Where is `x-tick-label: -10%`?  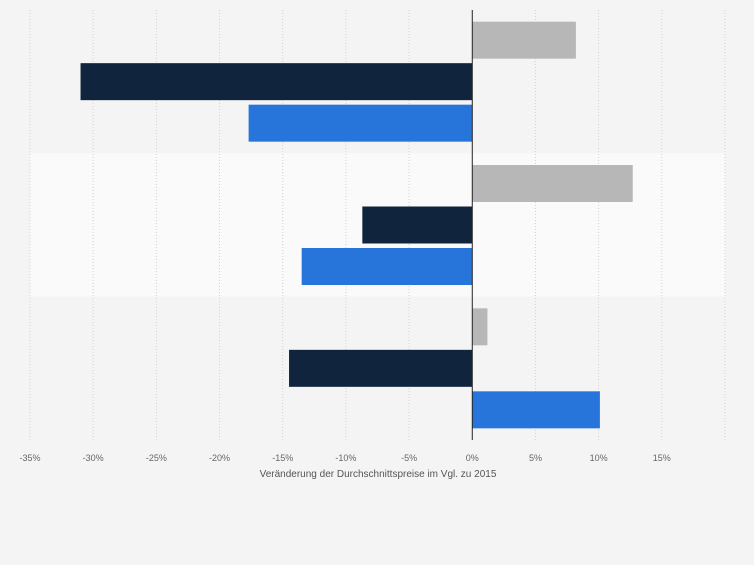 x-tick-label: -10% is located at coordinates (345, 458).